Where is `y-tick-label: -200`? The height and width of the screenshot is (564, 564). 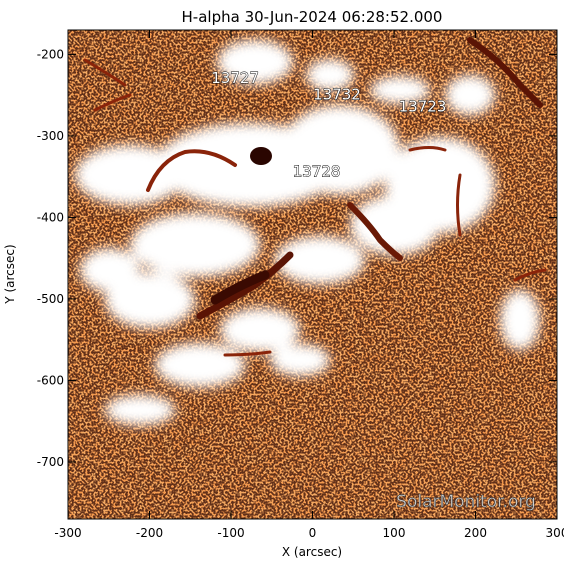
y-tick-label: -200 is located at coordinates (50, 54).